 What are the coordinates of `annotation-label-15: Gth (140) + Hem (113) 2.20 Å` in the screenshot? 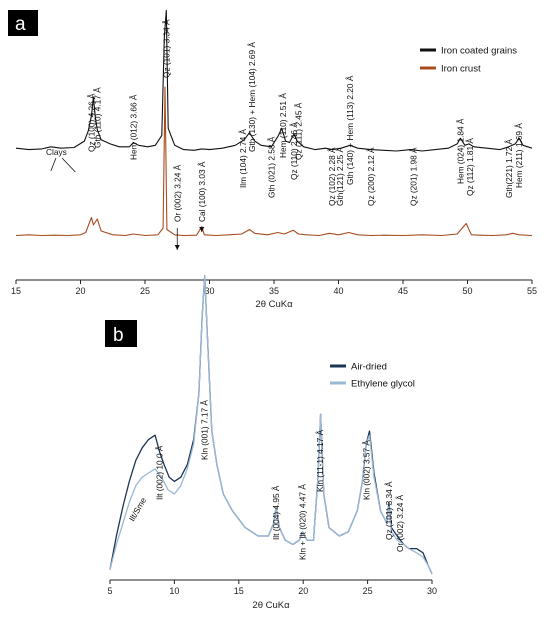 It's located at (350, 130).